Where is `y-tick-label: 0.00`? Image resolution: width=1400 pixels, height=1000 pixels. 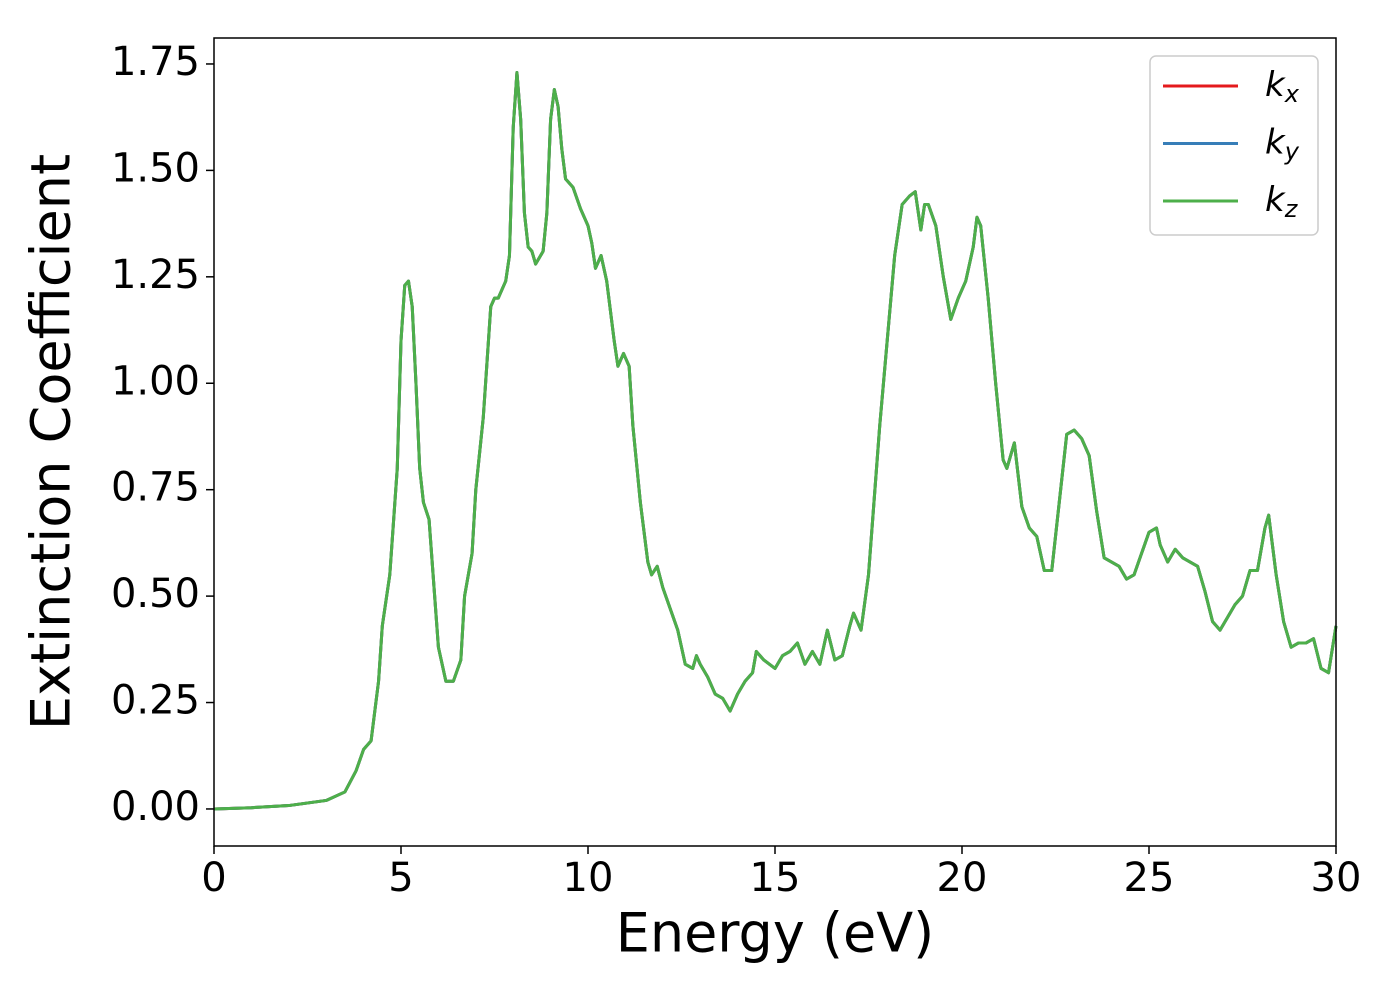
y-tick-label: 0.00 is located at coordinates (155, 807).